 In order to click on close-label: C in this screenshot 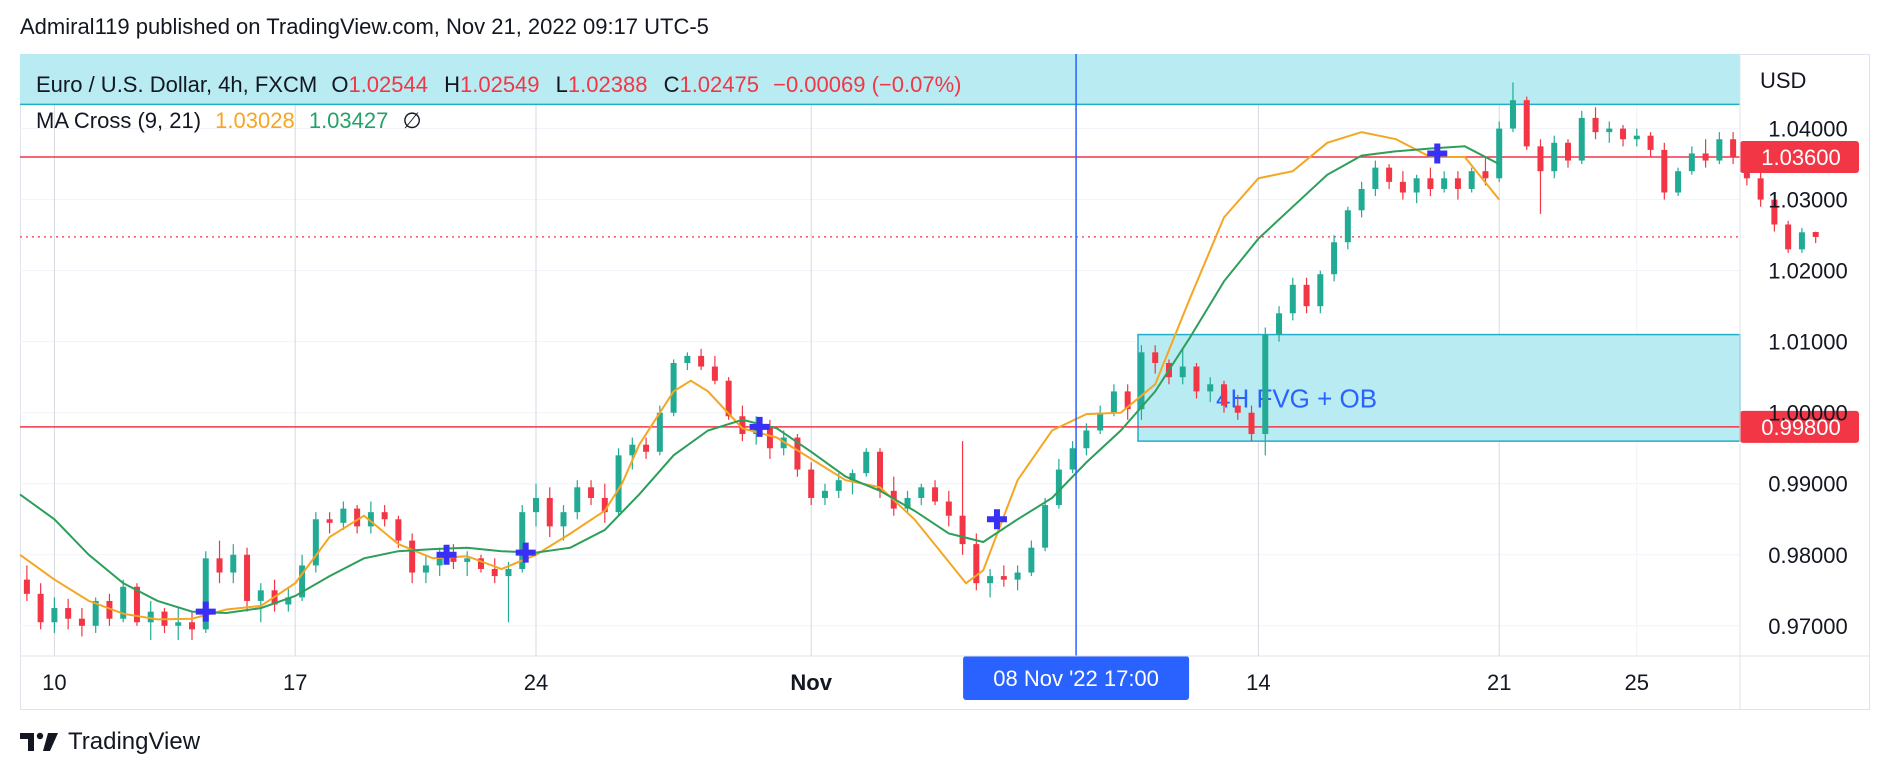, I will do `click(671, 84)`.